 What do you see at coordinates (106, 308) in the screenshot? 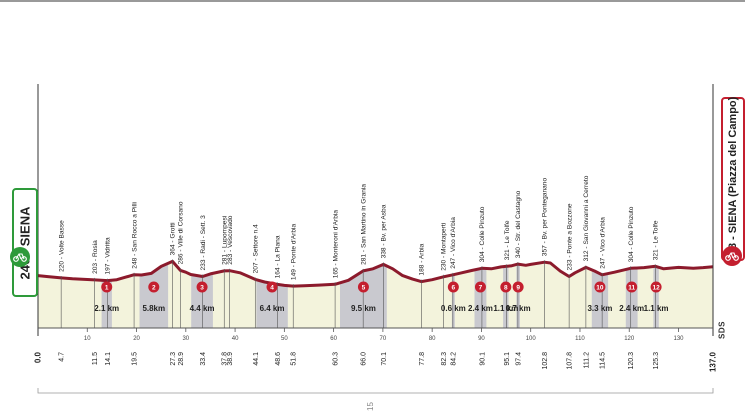
I see `sector-1-length: 2.1 km` at bounding box center [106, 308].